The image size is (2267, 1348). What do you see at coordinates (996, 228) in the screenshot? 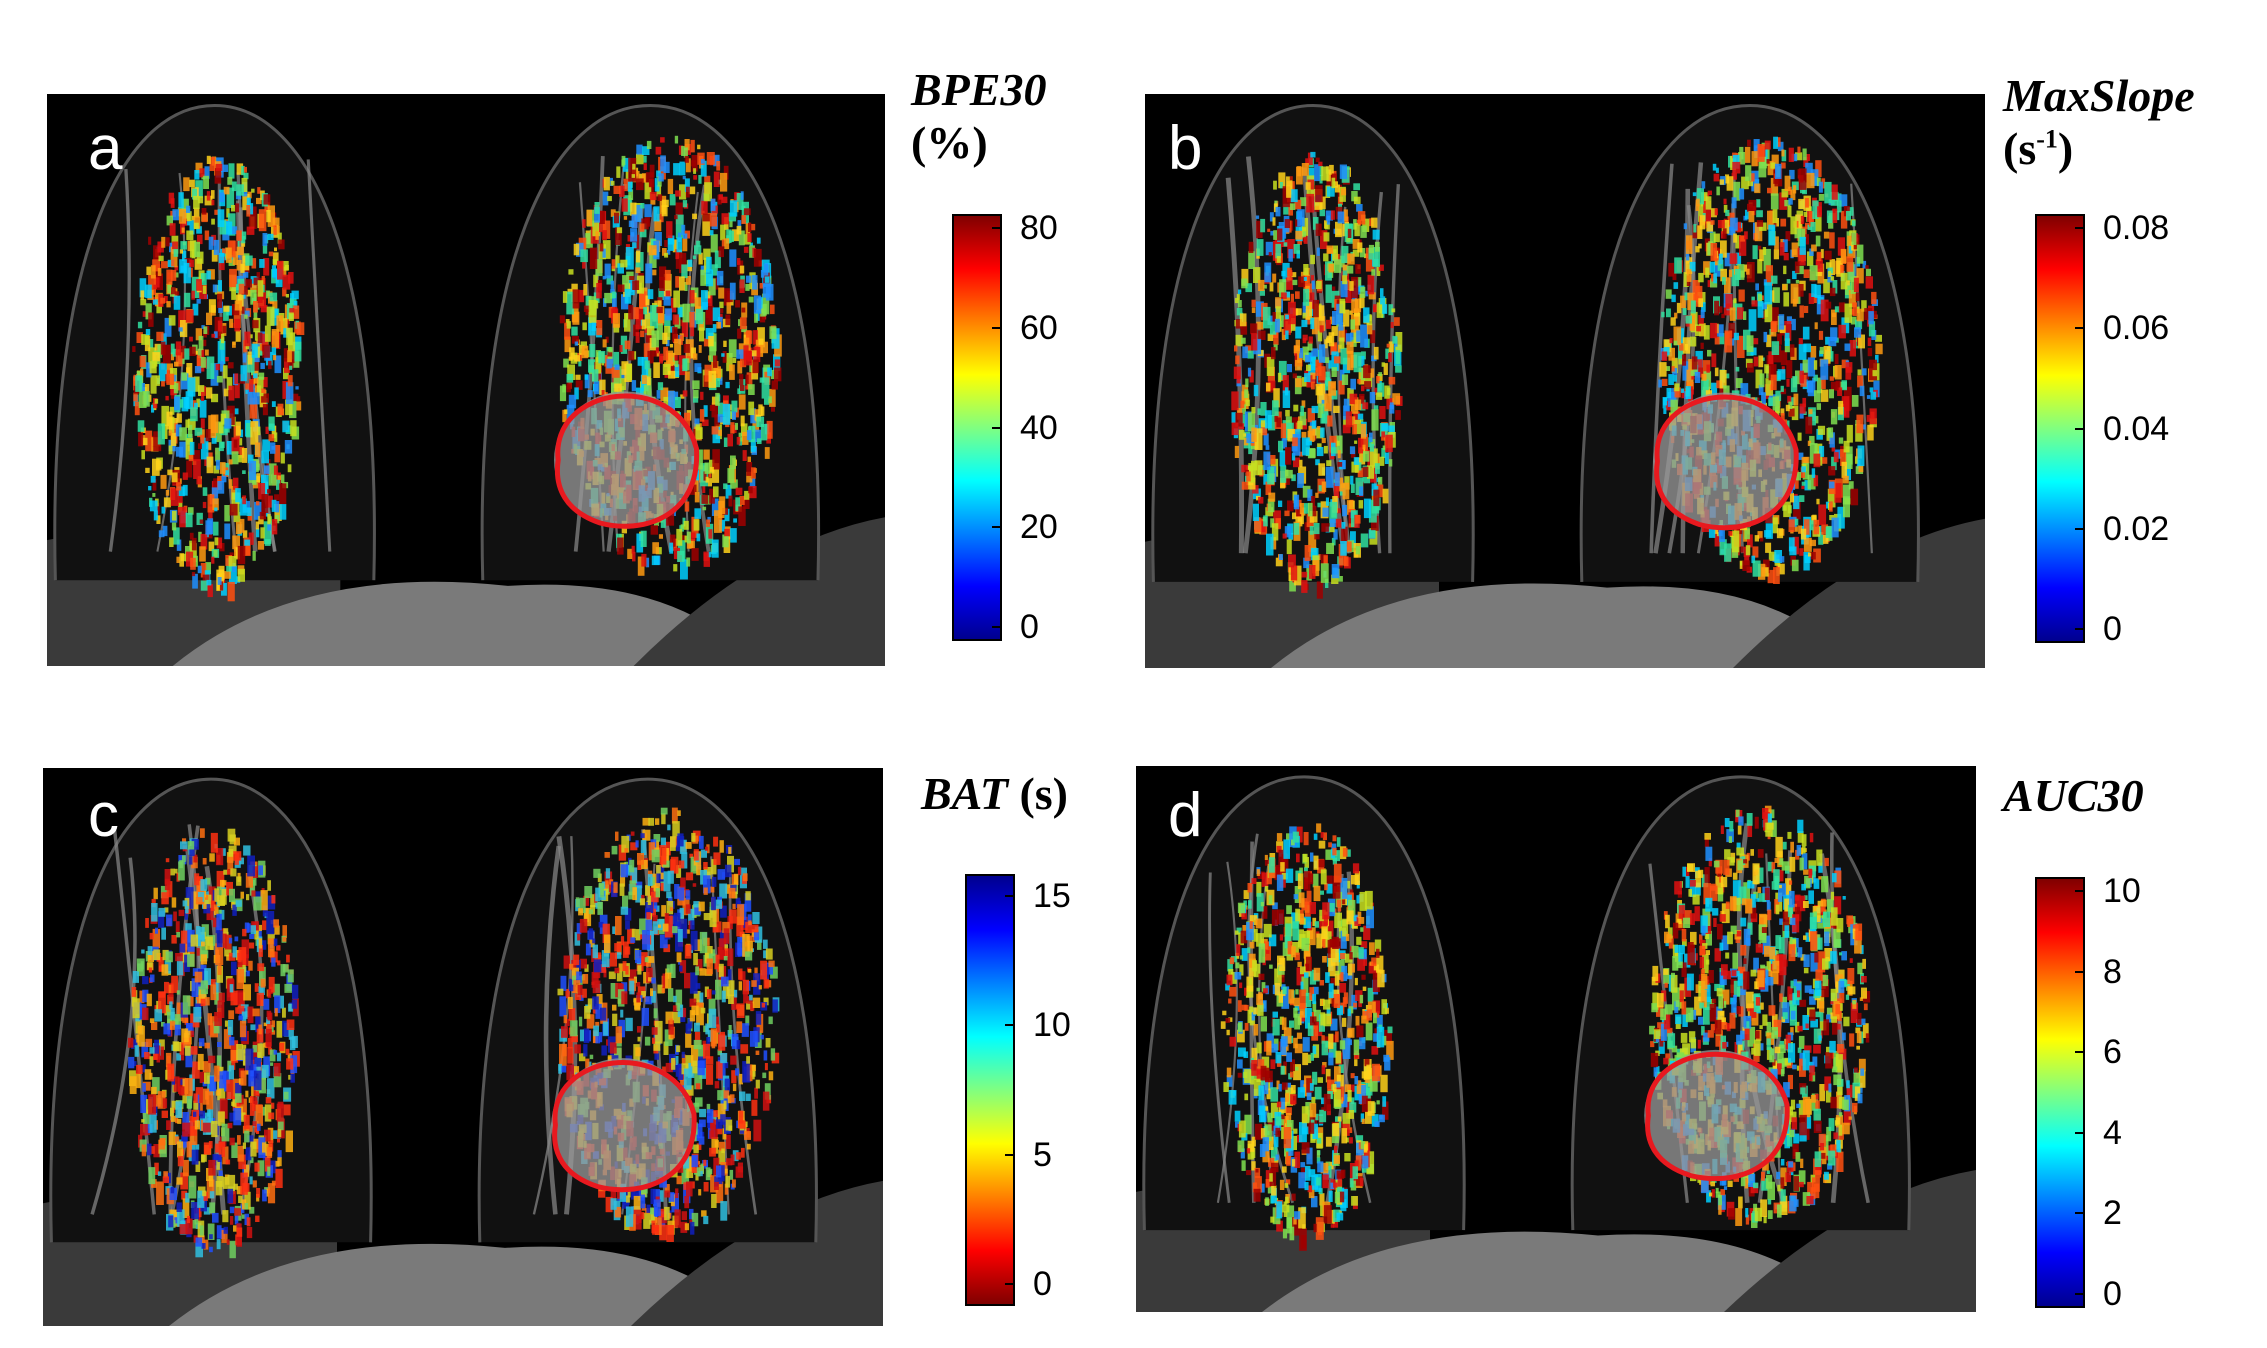
I see `colorbar-tick-mark` at bounding box center [996, 228].